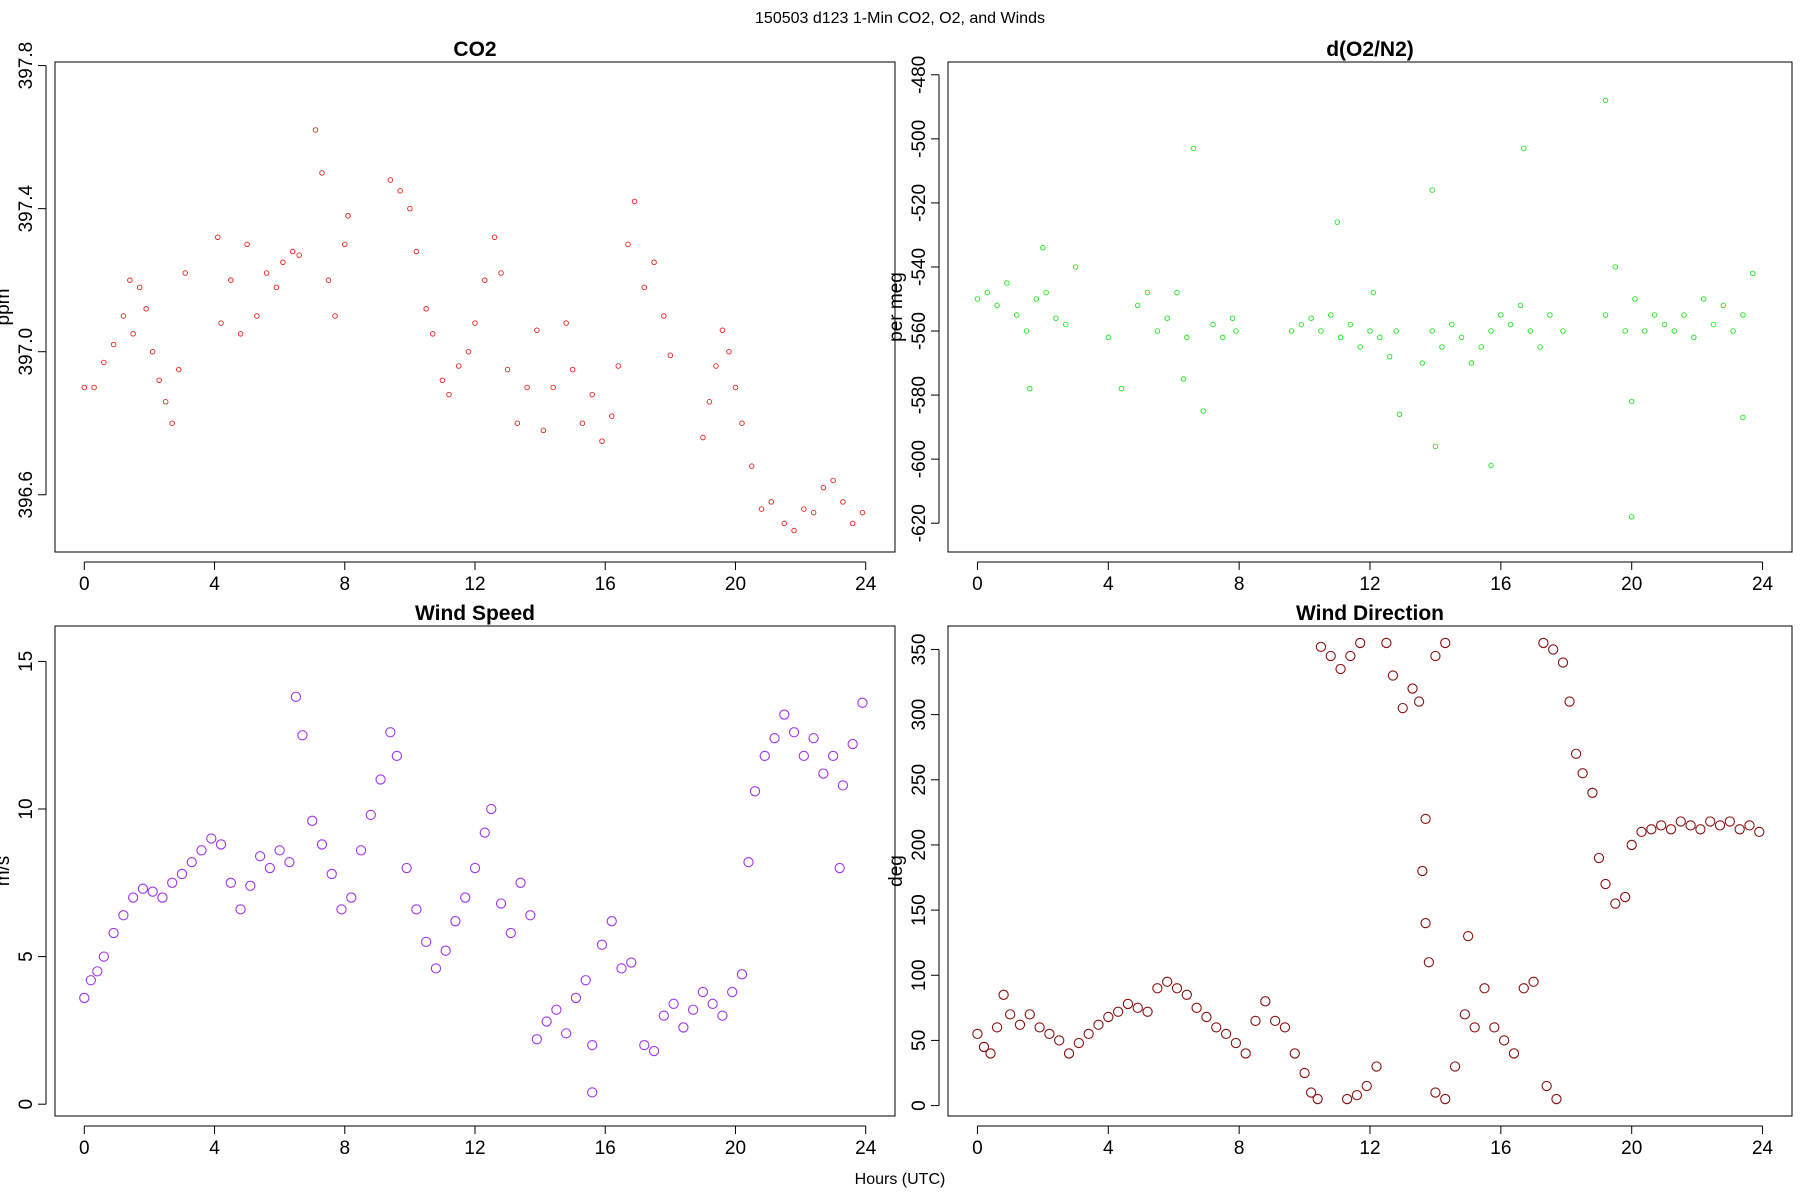  Describe the element at coordinates (214, 1148) in the screenshot. I see `wspd-x-tick-label: 4` at that location.